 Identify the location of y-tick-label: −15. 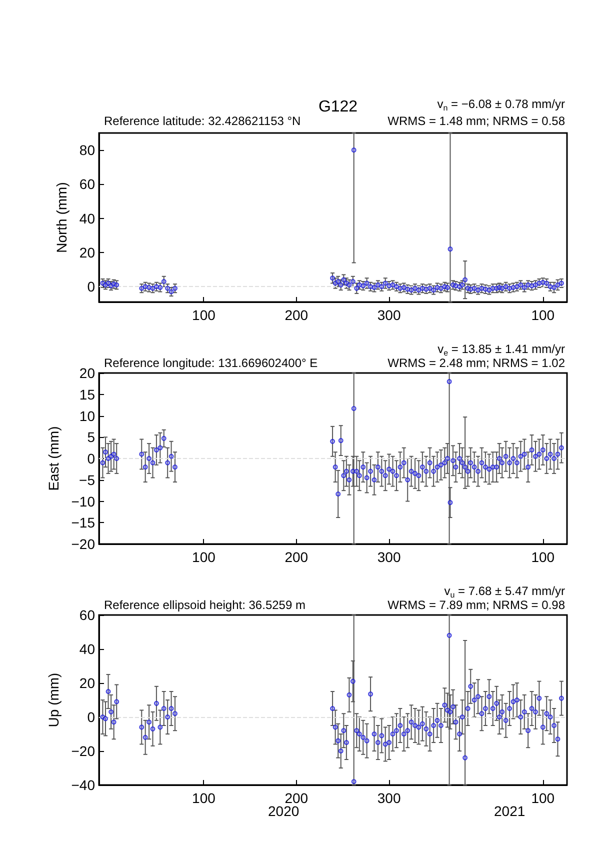
(83, 522).